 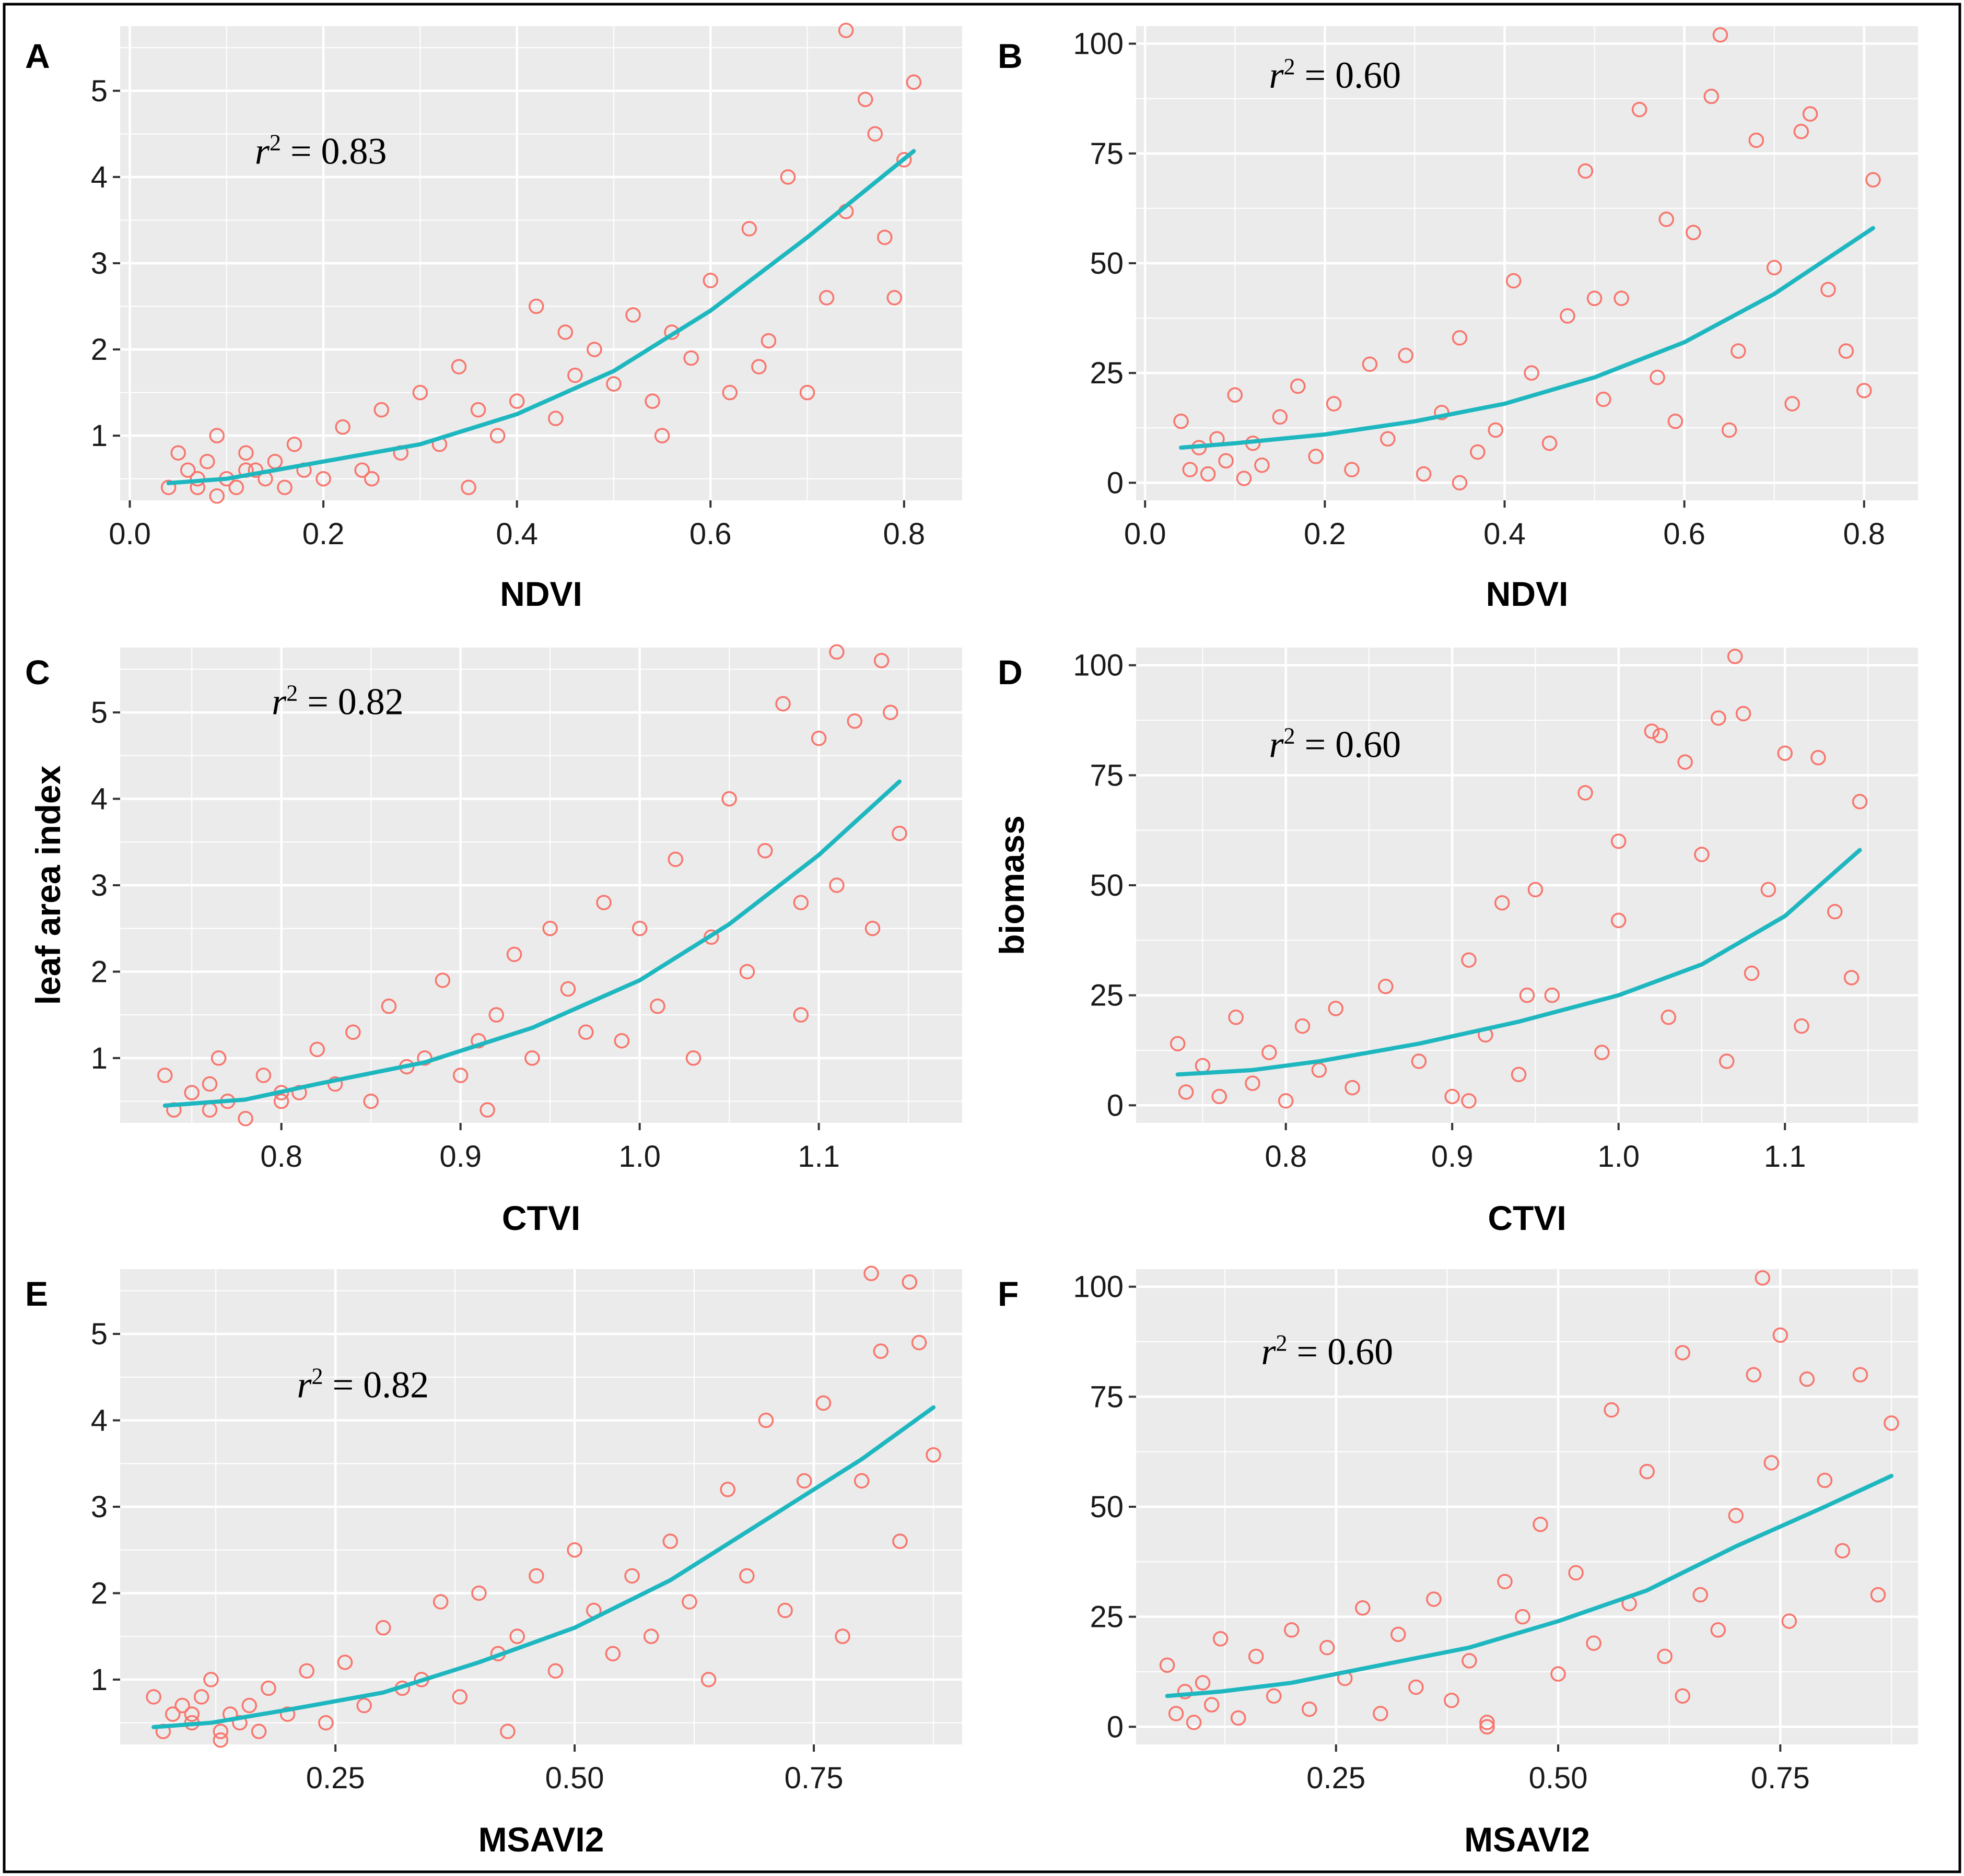 I want to click on r-squared-annotation: r2 = 0.82, so click(x=363, y=1385).